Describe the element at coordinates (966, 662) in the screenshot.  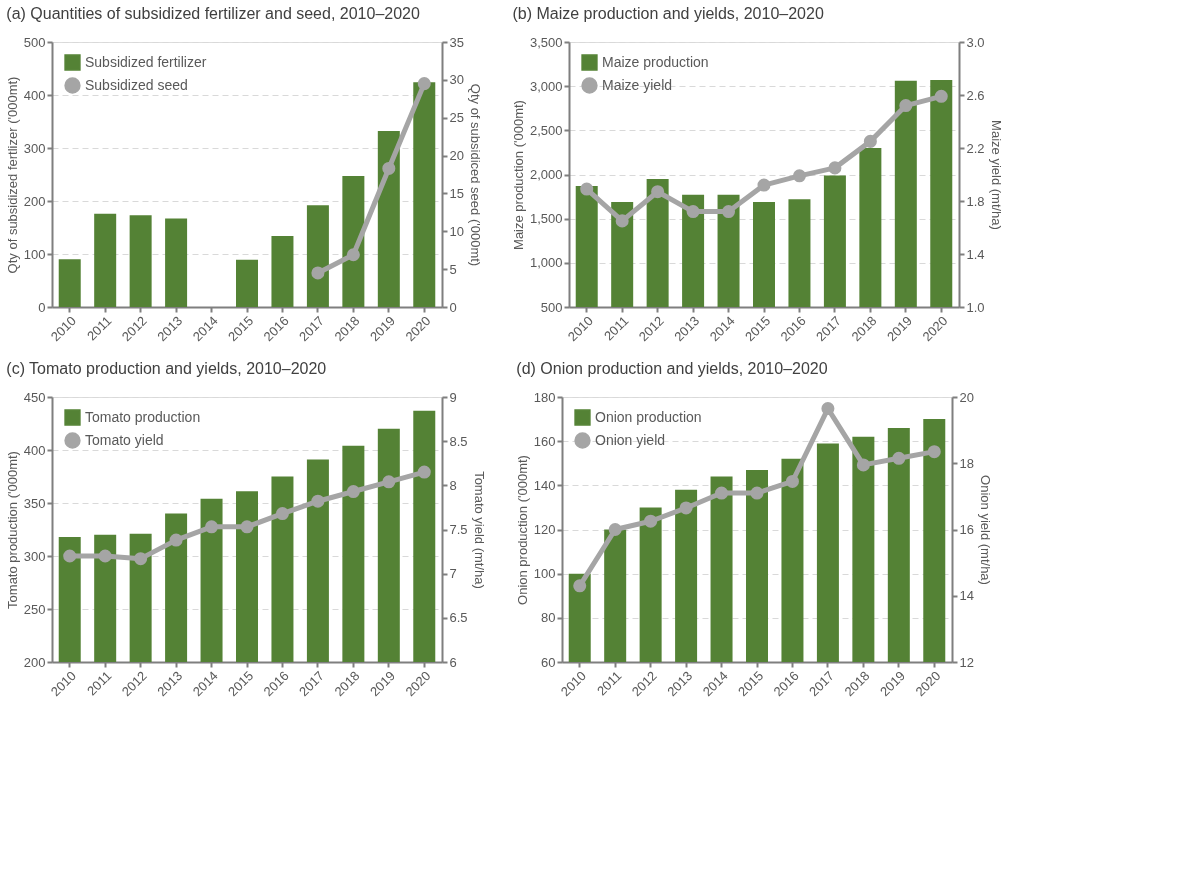
I see `y2-tick-label: 12` at that location.